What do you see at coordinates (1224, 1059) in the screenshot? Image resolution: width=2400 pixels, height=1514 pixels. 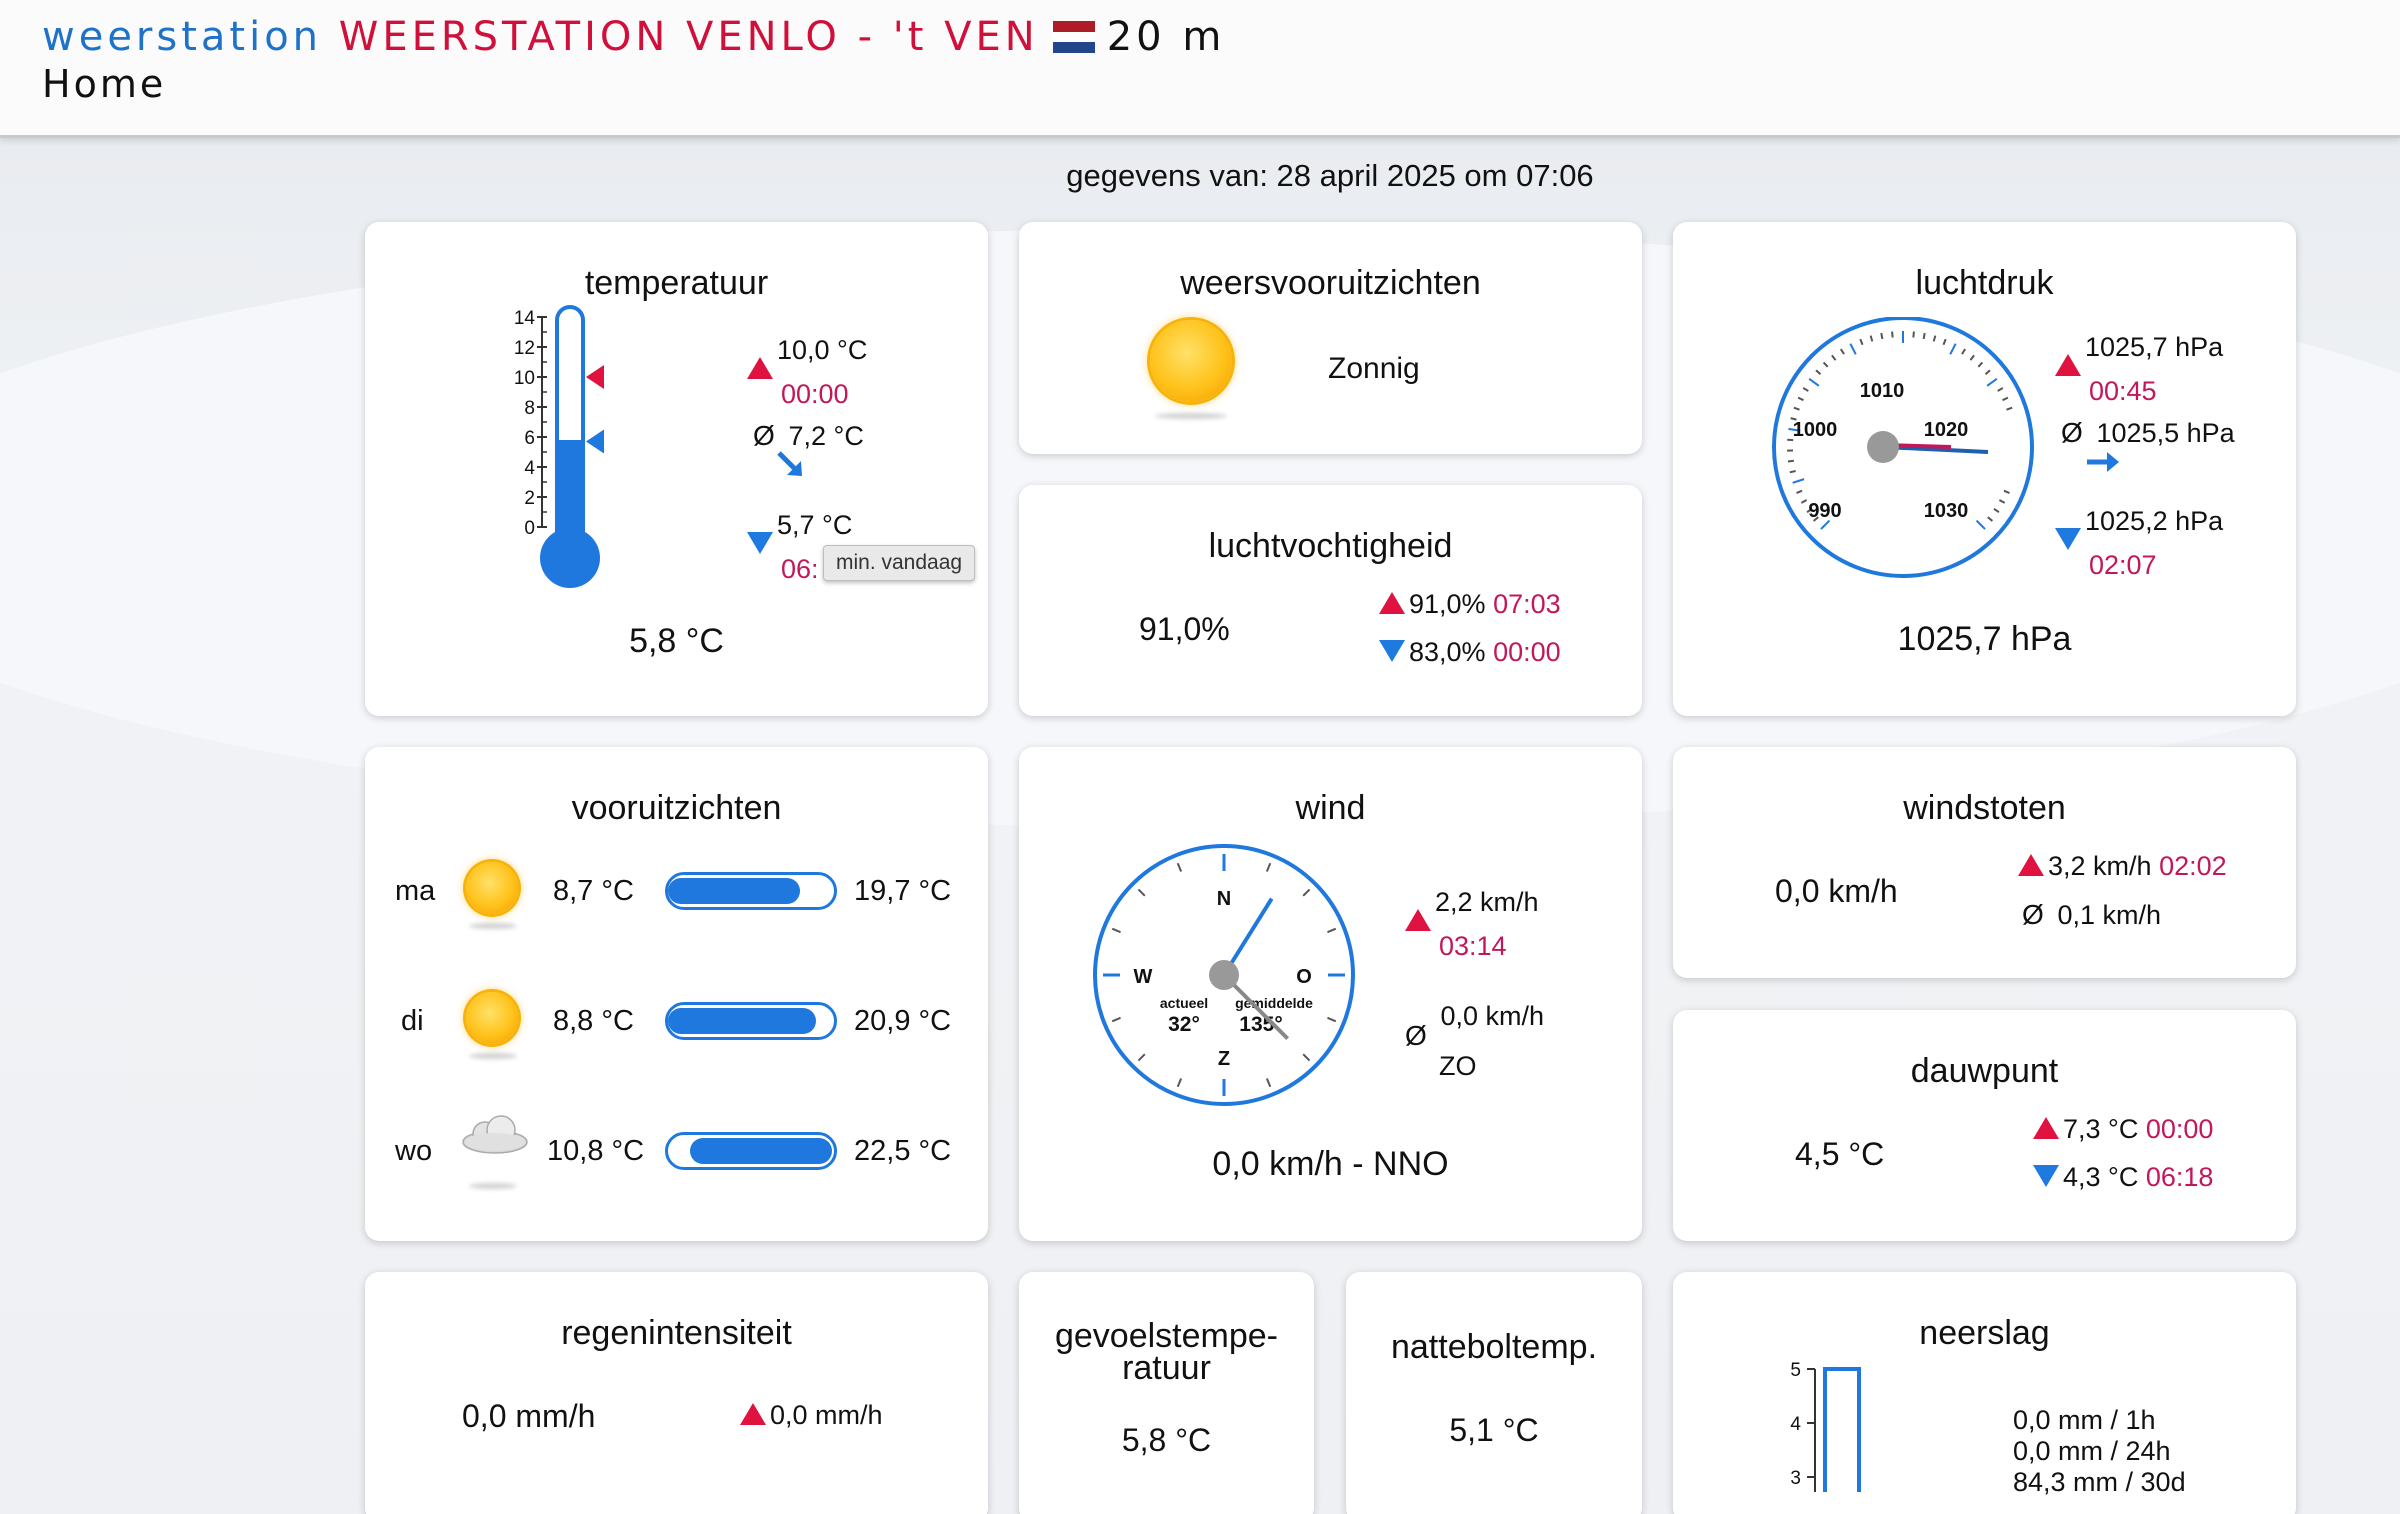 I see `compass-z: Z` at bounding box center [1224, 1059].